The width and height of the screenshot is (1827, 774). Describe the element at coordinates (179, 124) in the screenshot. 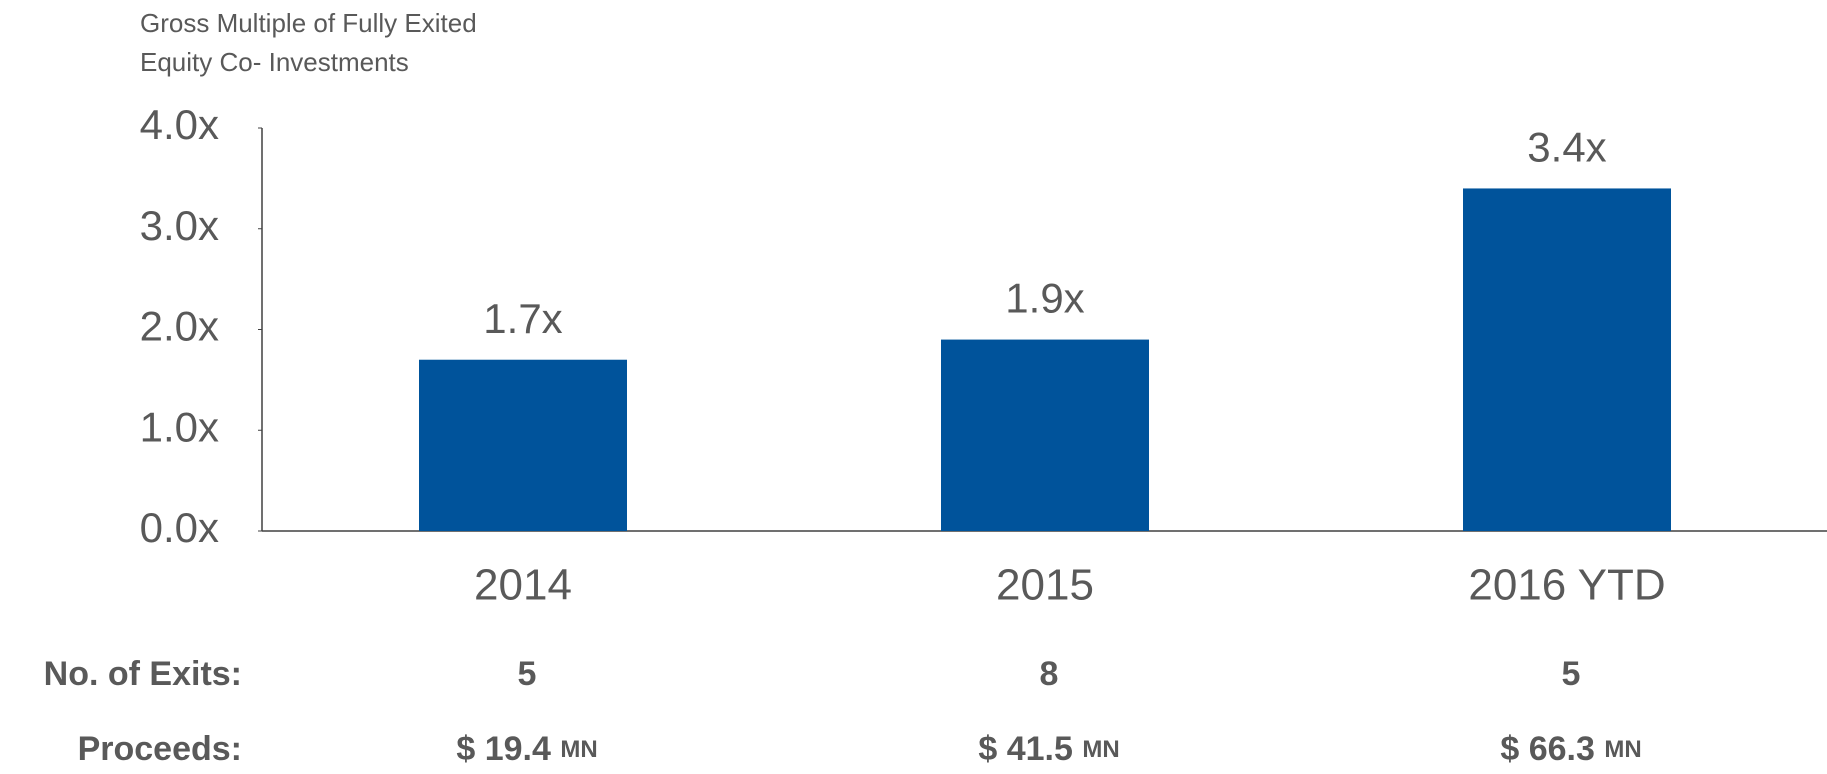

I see `y-tick-label: 4.0x` at that location.